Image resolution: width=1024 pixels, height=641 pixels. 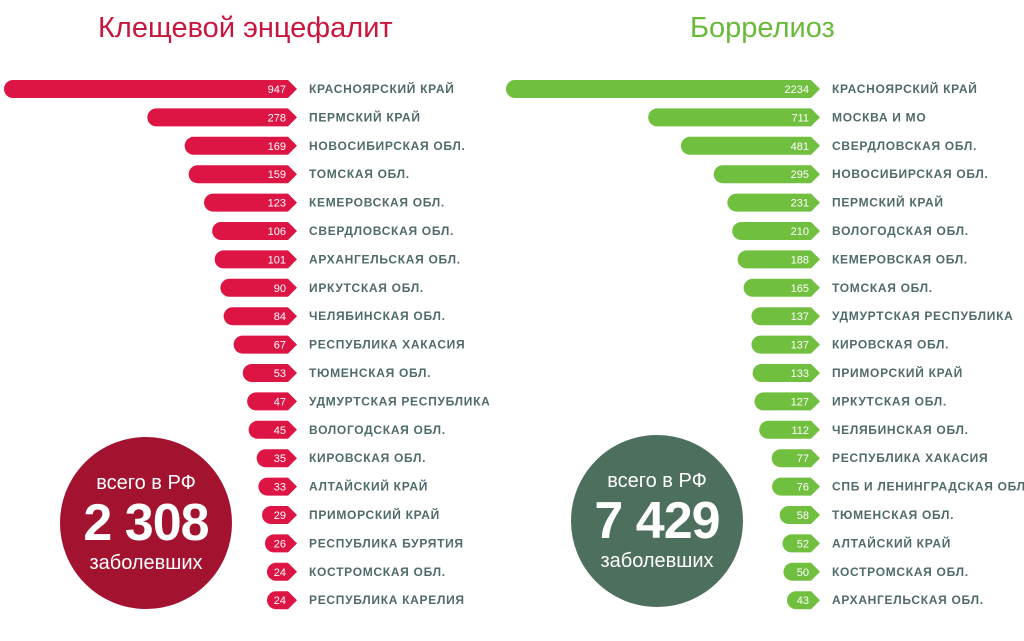 I want to click on borreliosis-category-label-14: РЕСПУБЛИКА ХАКАСИЯ, so click(x=910, y=458).